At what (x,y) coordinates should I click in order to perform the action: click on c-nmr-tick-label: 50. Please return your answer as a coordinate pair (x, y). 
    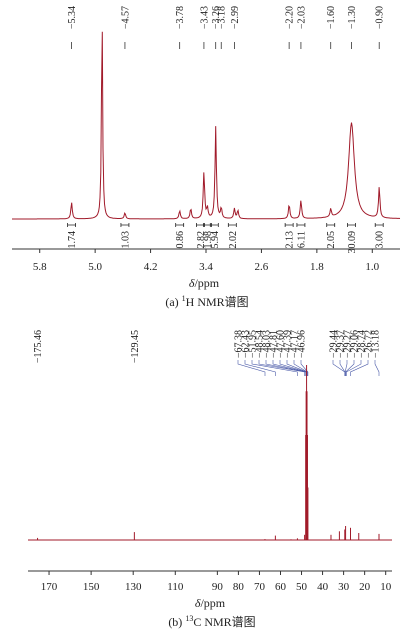
    Looking at the image, I should click on (302, 587).